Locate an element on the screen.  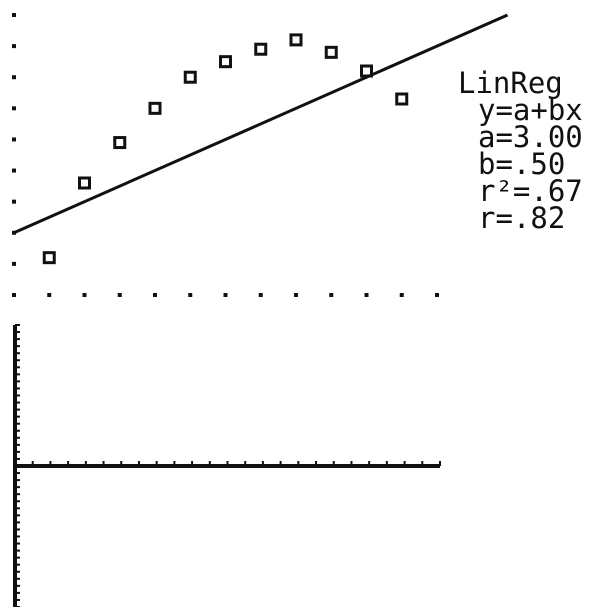
intercept-value: a=3.00 is located at coordinates (530, 137).